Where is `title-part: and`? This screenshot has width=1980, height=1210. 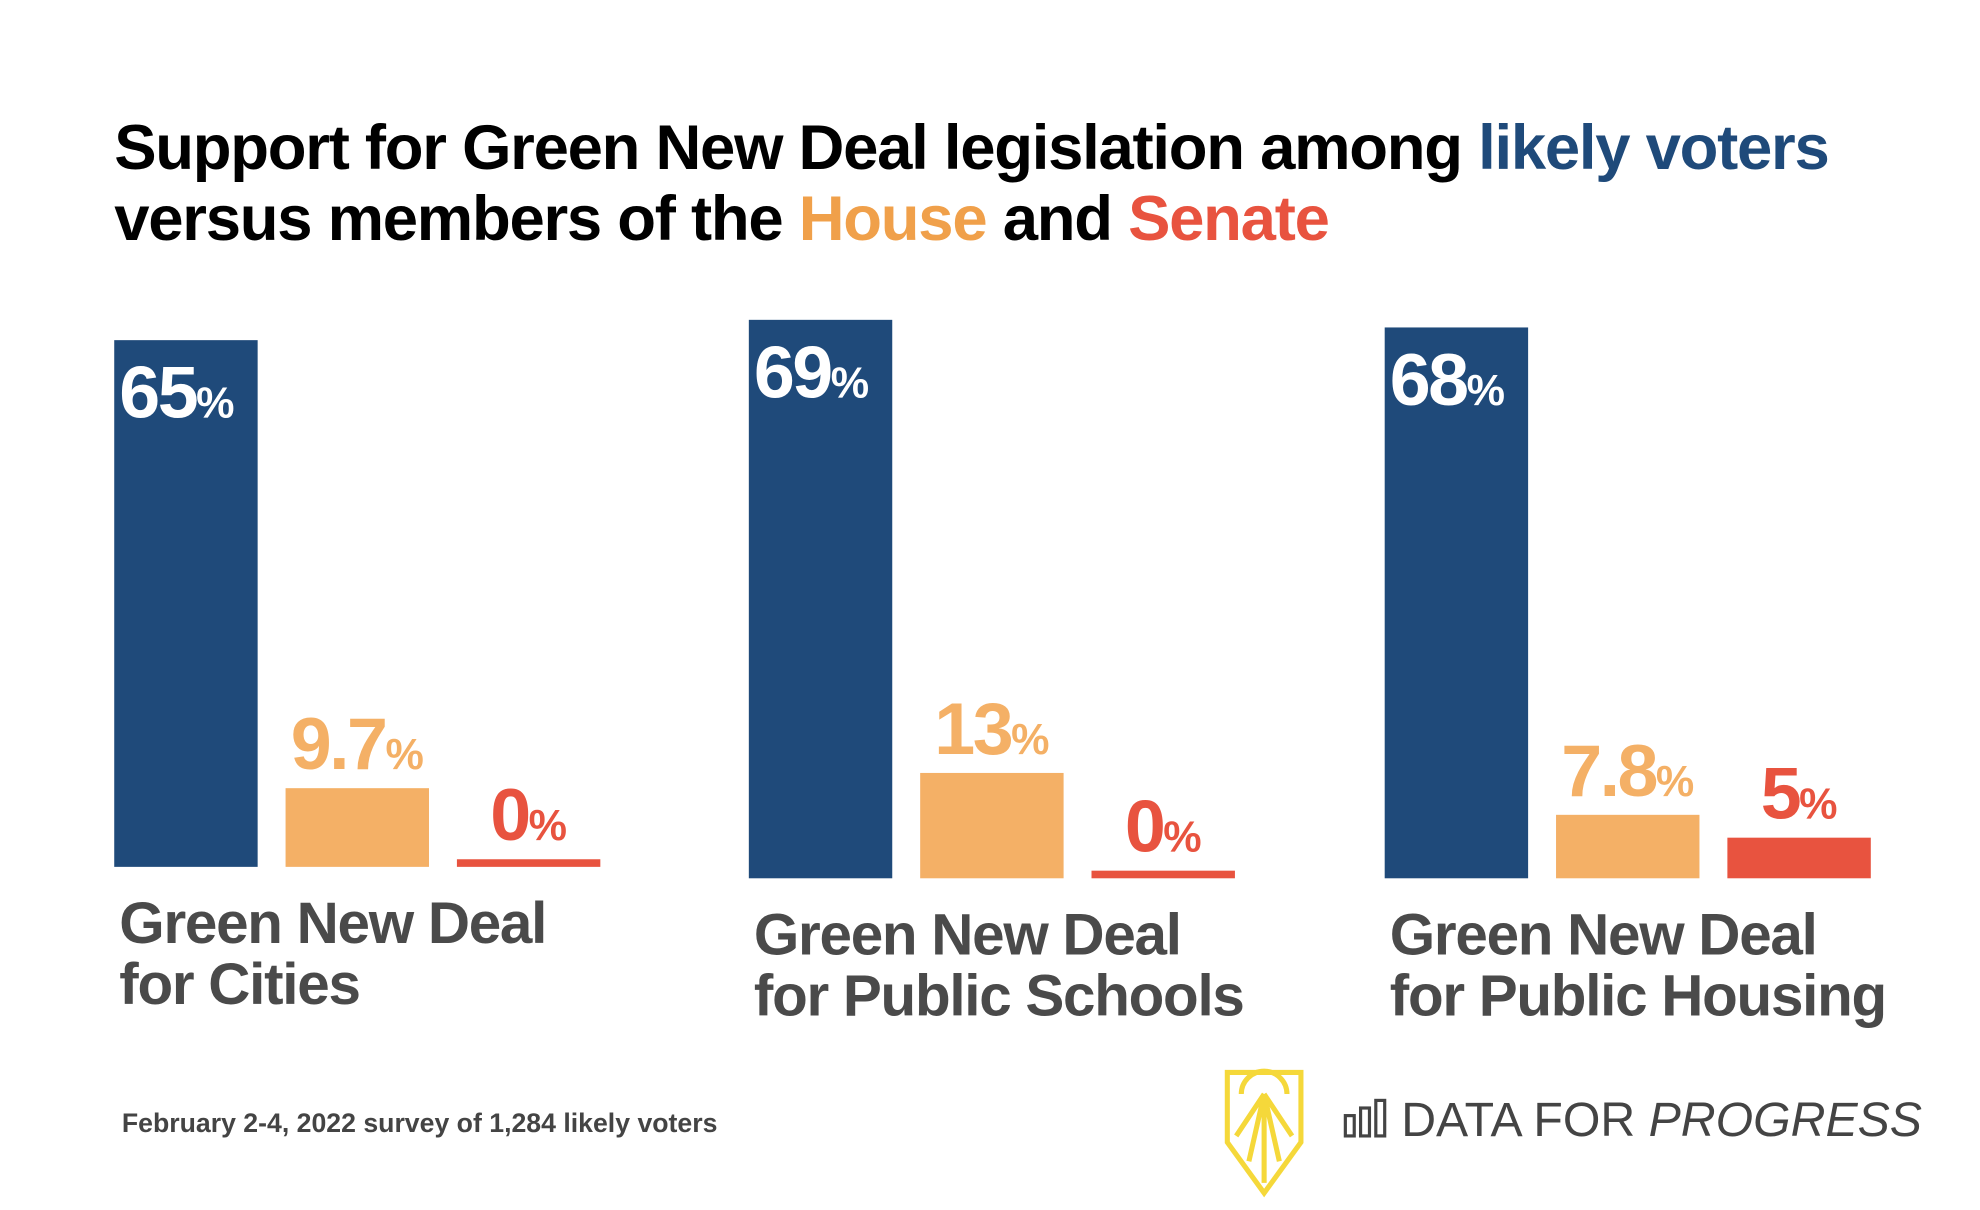 title-part: and is located at coordinates (1057, 218).